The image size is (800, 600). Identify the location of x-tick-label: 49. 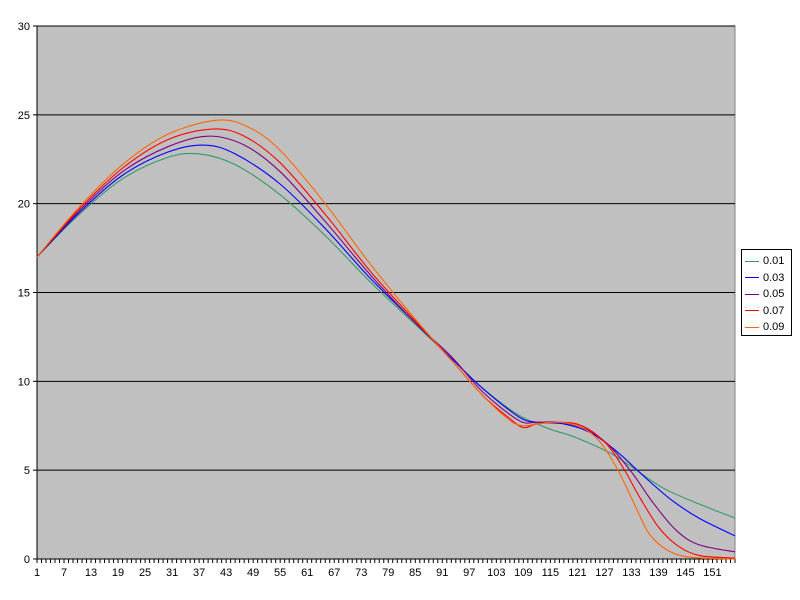
(253, 573).